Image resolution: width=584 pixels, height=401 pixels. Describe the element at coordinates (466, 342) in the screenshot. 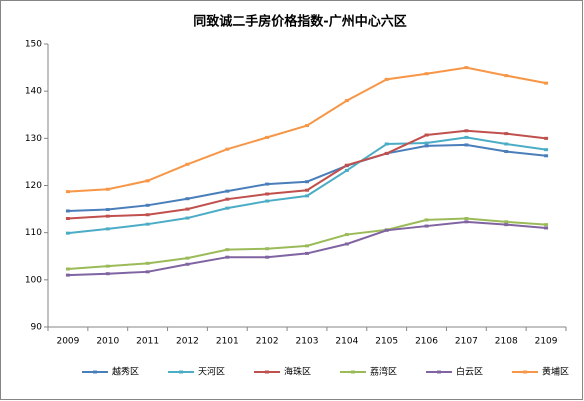

I see `x-tick-label: 2107` at that location.